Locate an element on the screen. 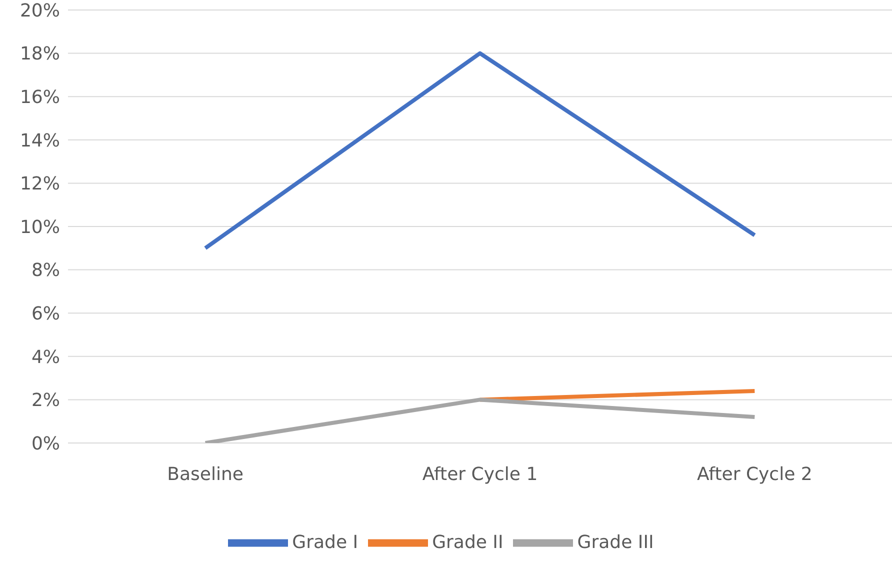 The width and height of the screenshot is (892, 583). y-tick-label: 20% is located at coordinates (40, 11).